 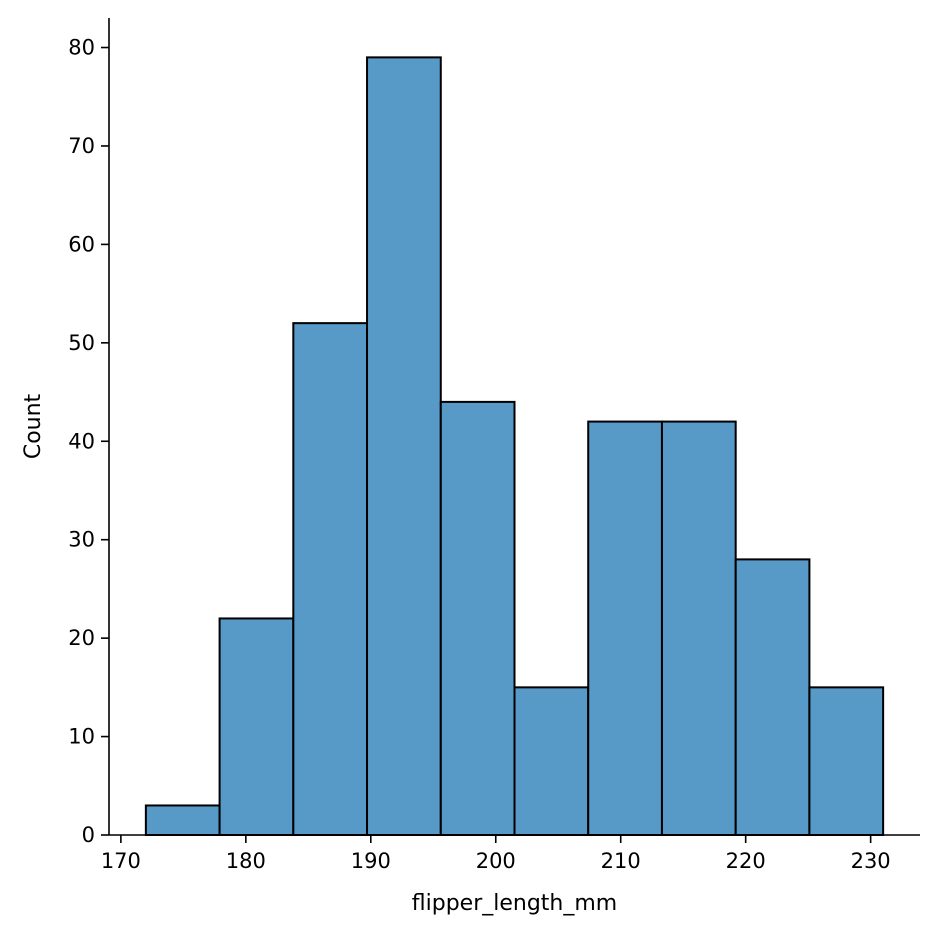 I want to click on y-tick-label-20: 20, so click(x=81, y=638).